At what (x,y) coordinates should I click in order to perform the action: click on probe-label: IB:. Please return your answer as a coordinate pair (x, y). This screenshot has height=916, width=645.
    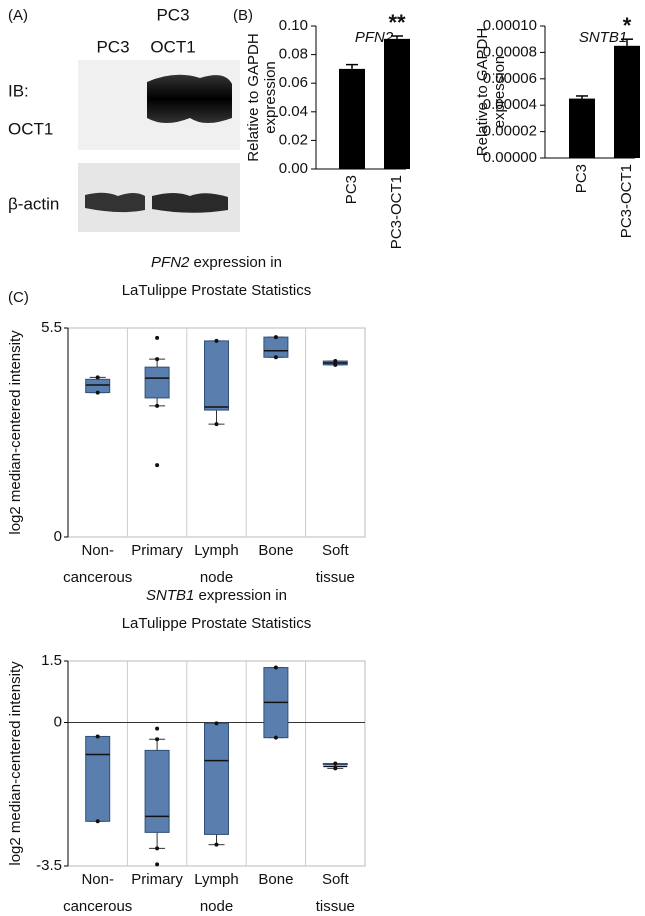
    Looking at the image, I should click on (18, 90).